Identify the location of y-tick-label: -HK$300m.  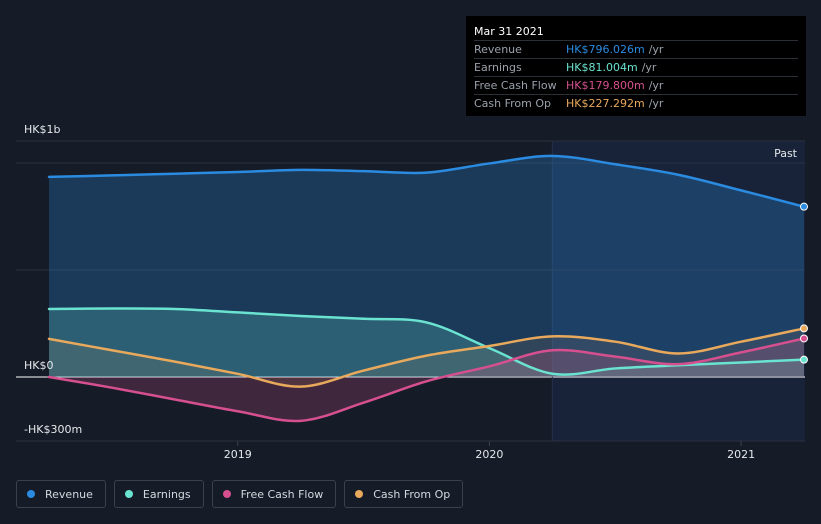
(53, 429).